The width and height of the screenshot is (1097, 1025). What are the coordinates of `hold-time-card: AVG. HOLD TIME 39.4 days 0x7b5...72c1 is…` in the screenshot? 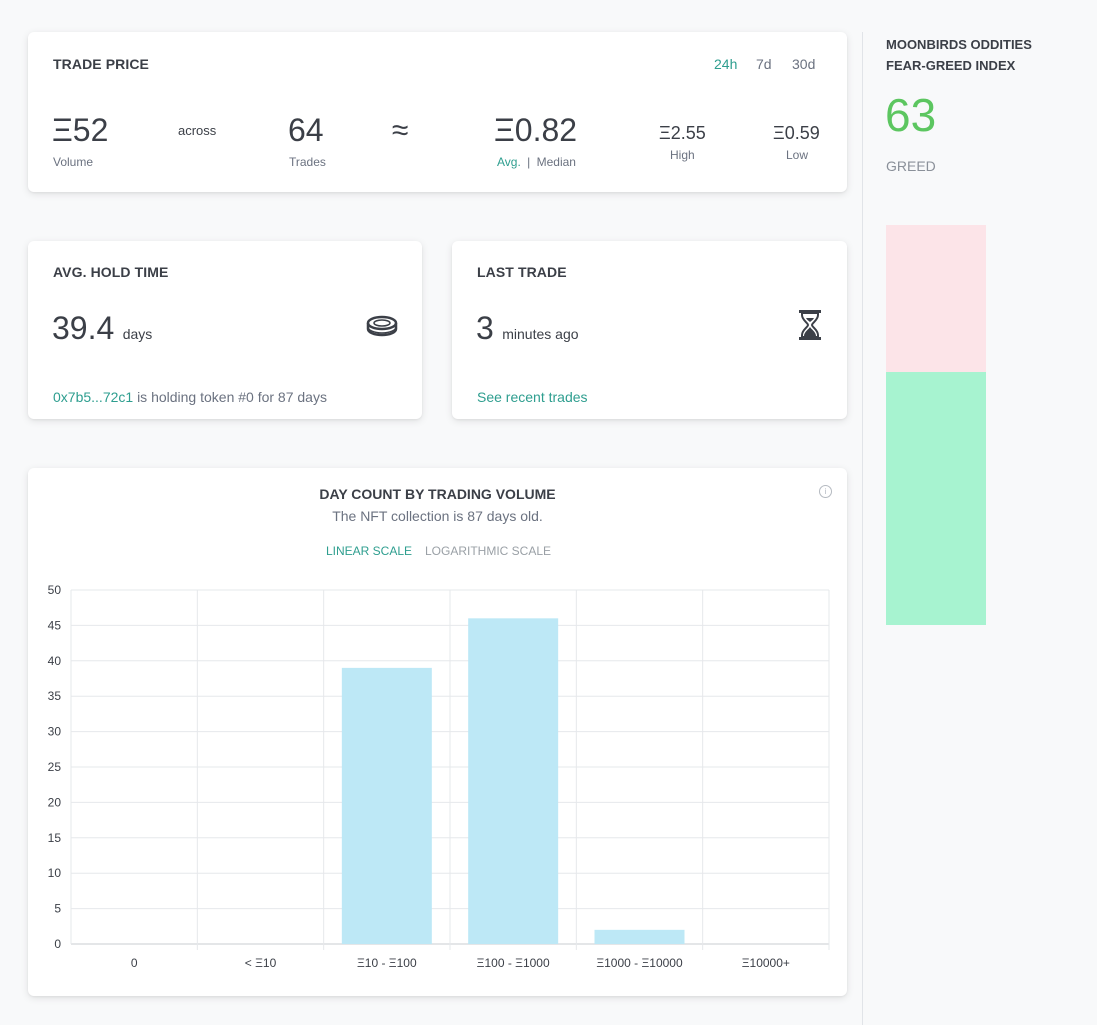 It's located at (225, 330).